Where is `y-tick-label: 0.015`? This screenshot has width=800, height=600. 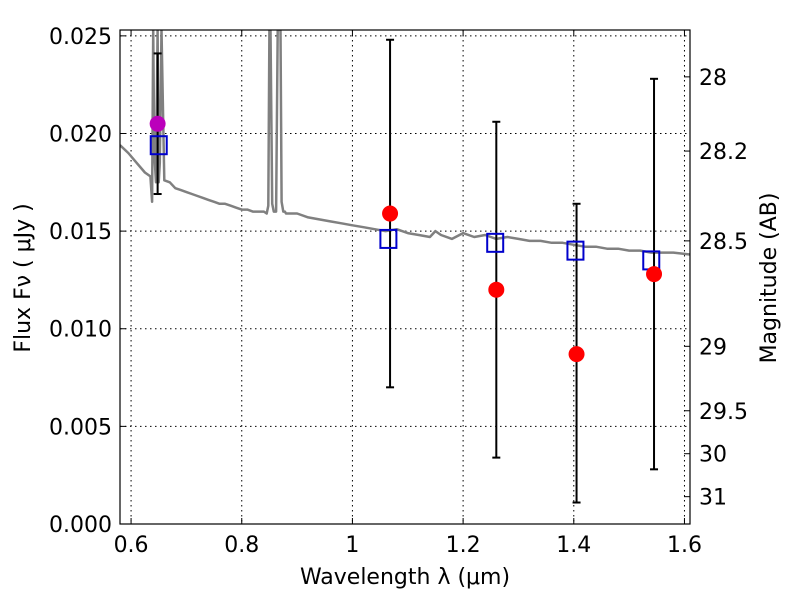
y-tick-label: 0.015 is located at coordinates (80, 232).